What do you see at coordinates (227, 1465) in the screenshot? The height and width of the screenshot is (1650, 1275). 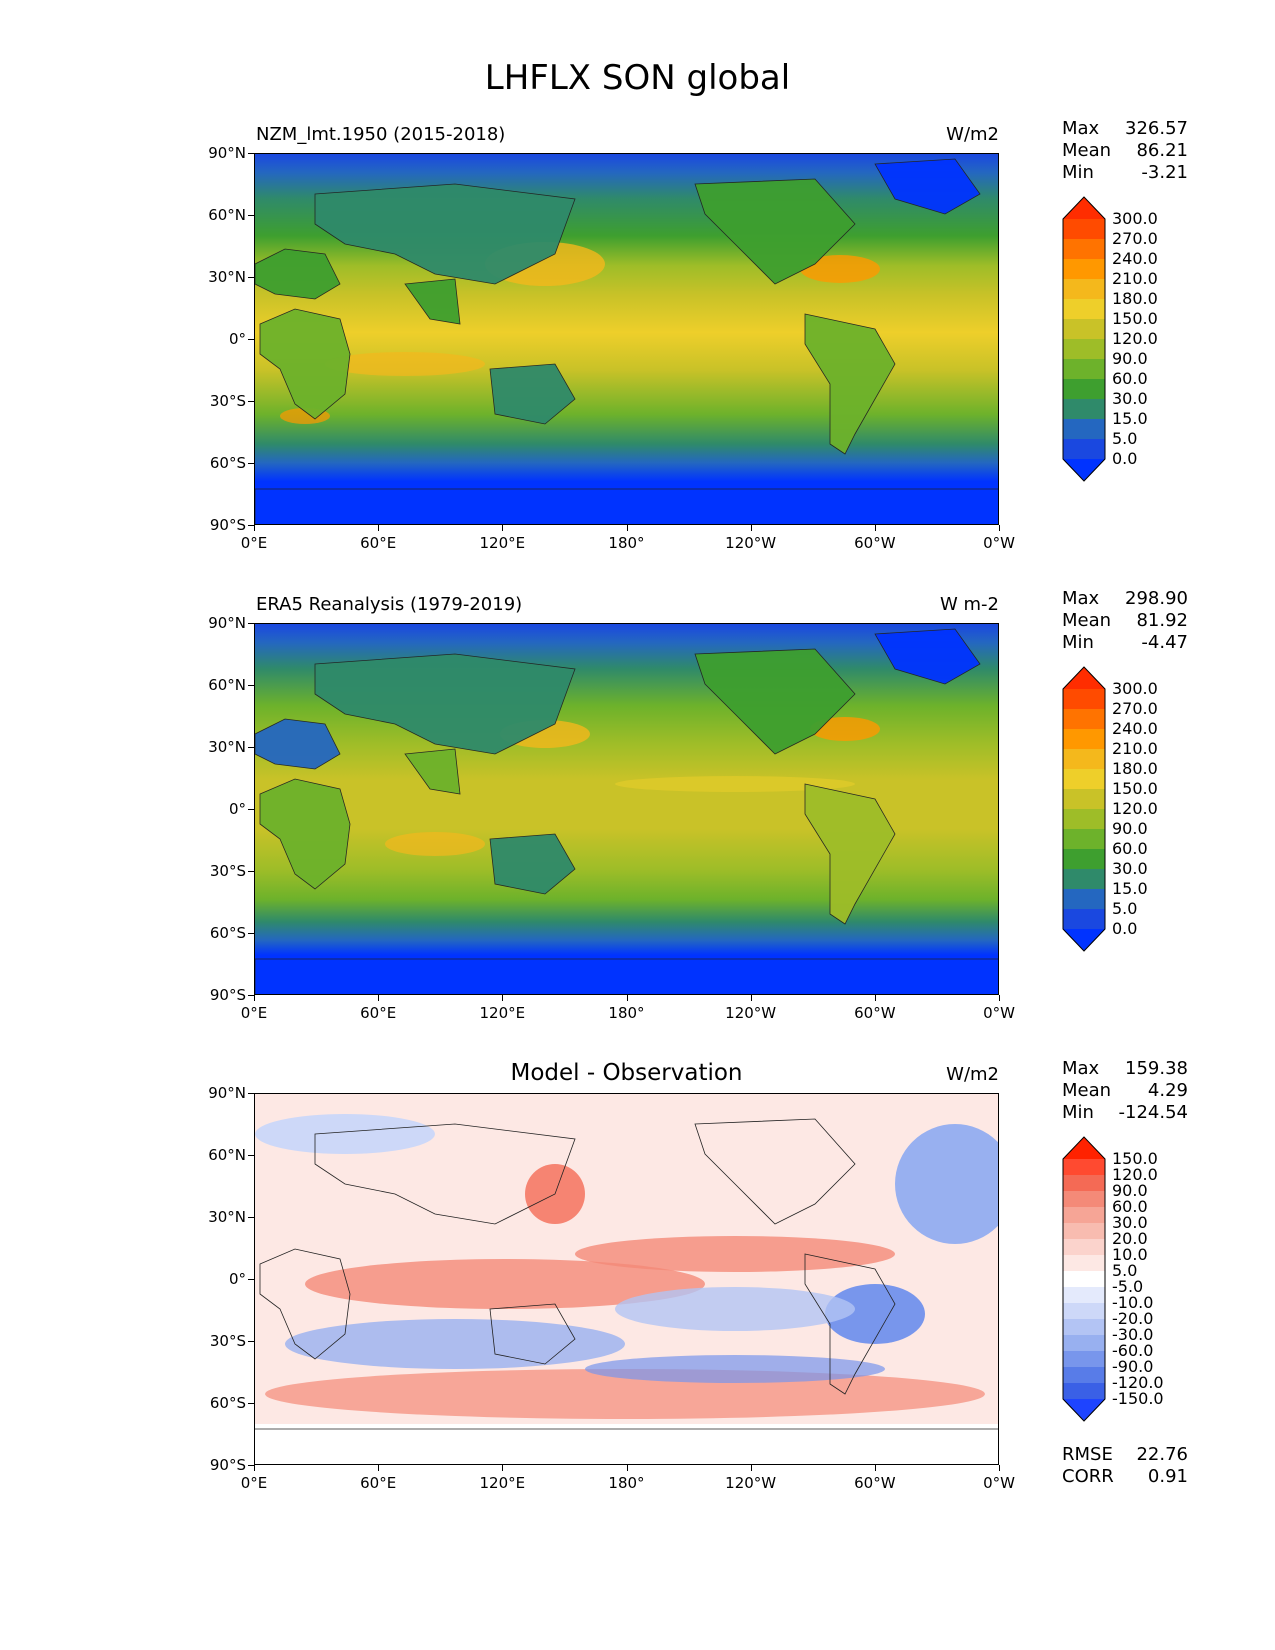 I see `panel-3-ytick-label: 90°S` at bounding box center [227, 1465].